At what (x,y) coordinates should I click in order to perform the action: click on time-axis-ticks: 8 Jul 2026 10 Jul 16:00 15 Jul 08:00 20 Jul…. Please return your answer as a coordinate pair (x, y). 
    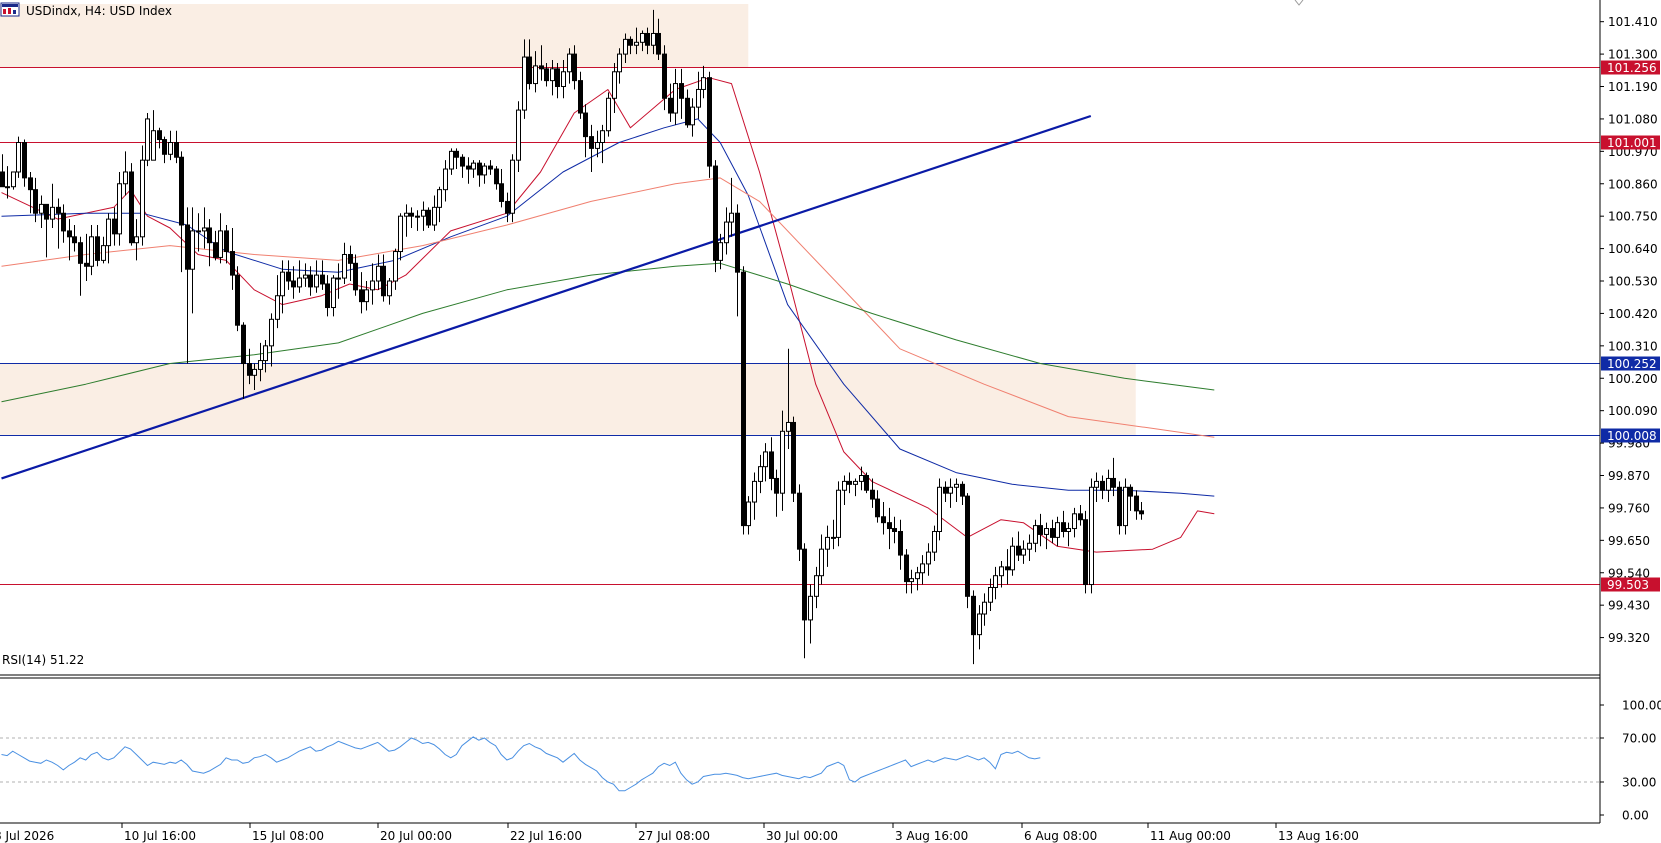
    Looking at the image, I should click on (679, 833).